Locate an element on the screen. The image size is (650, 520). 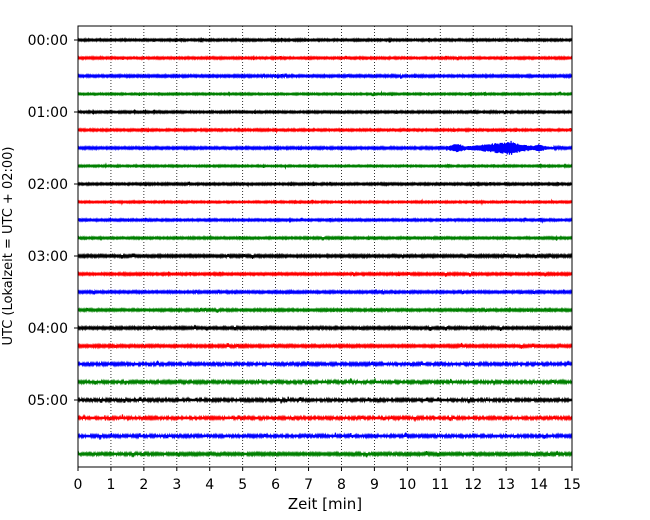
x-axis-label: Zeit [min] is located at coordinates (325, 504).